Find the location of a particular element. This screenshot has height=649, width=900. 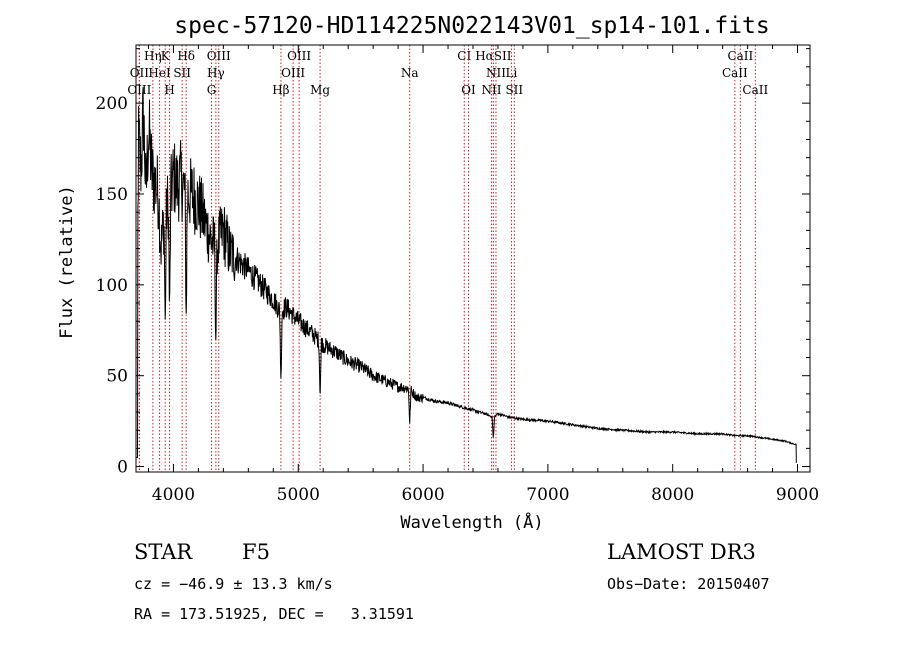

y-tick-label: 0 is located at coordinates (122, 468).